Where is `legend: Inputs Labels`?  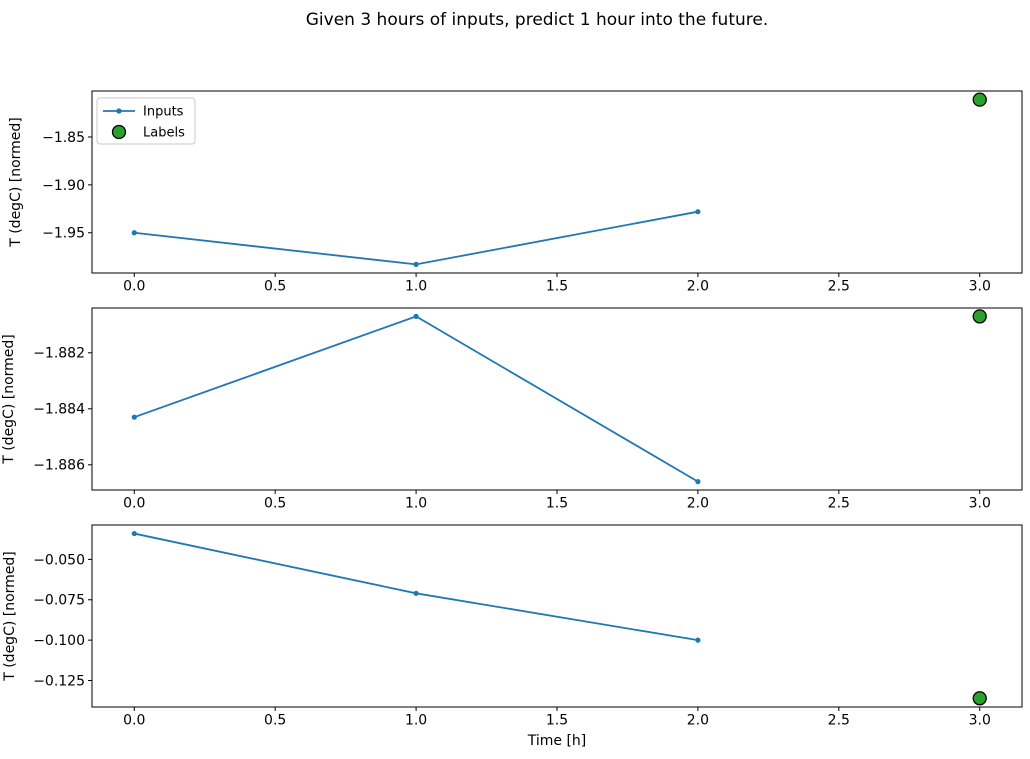
legend: Inputs Labels is located at coordinates (146, 121).